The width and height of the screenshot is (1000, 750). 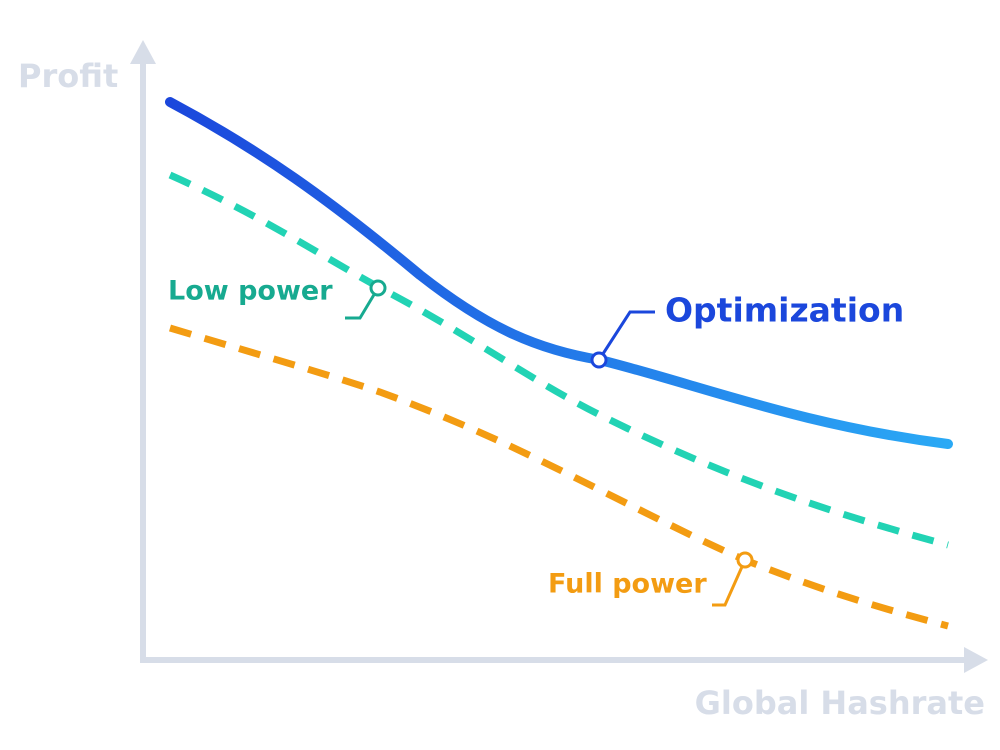 I want to click on low-power-marker, so click(x=378, y=288).